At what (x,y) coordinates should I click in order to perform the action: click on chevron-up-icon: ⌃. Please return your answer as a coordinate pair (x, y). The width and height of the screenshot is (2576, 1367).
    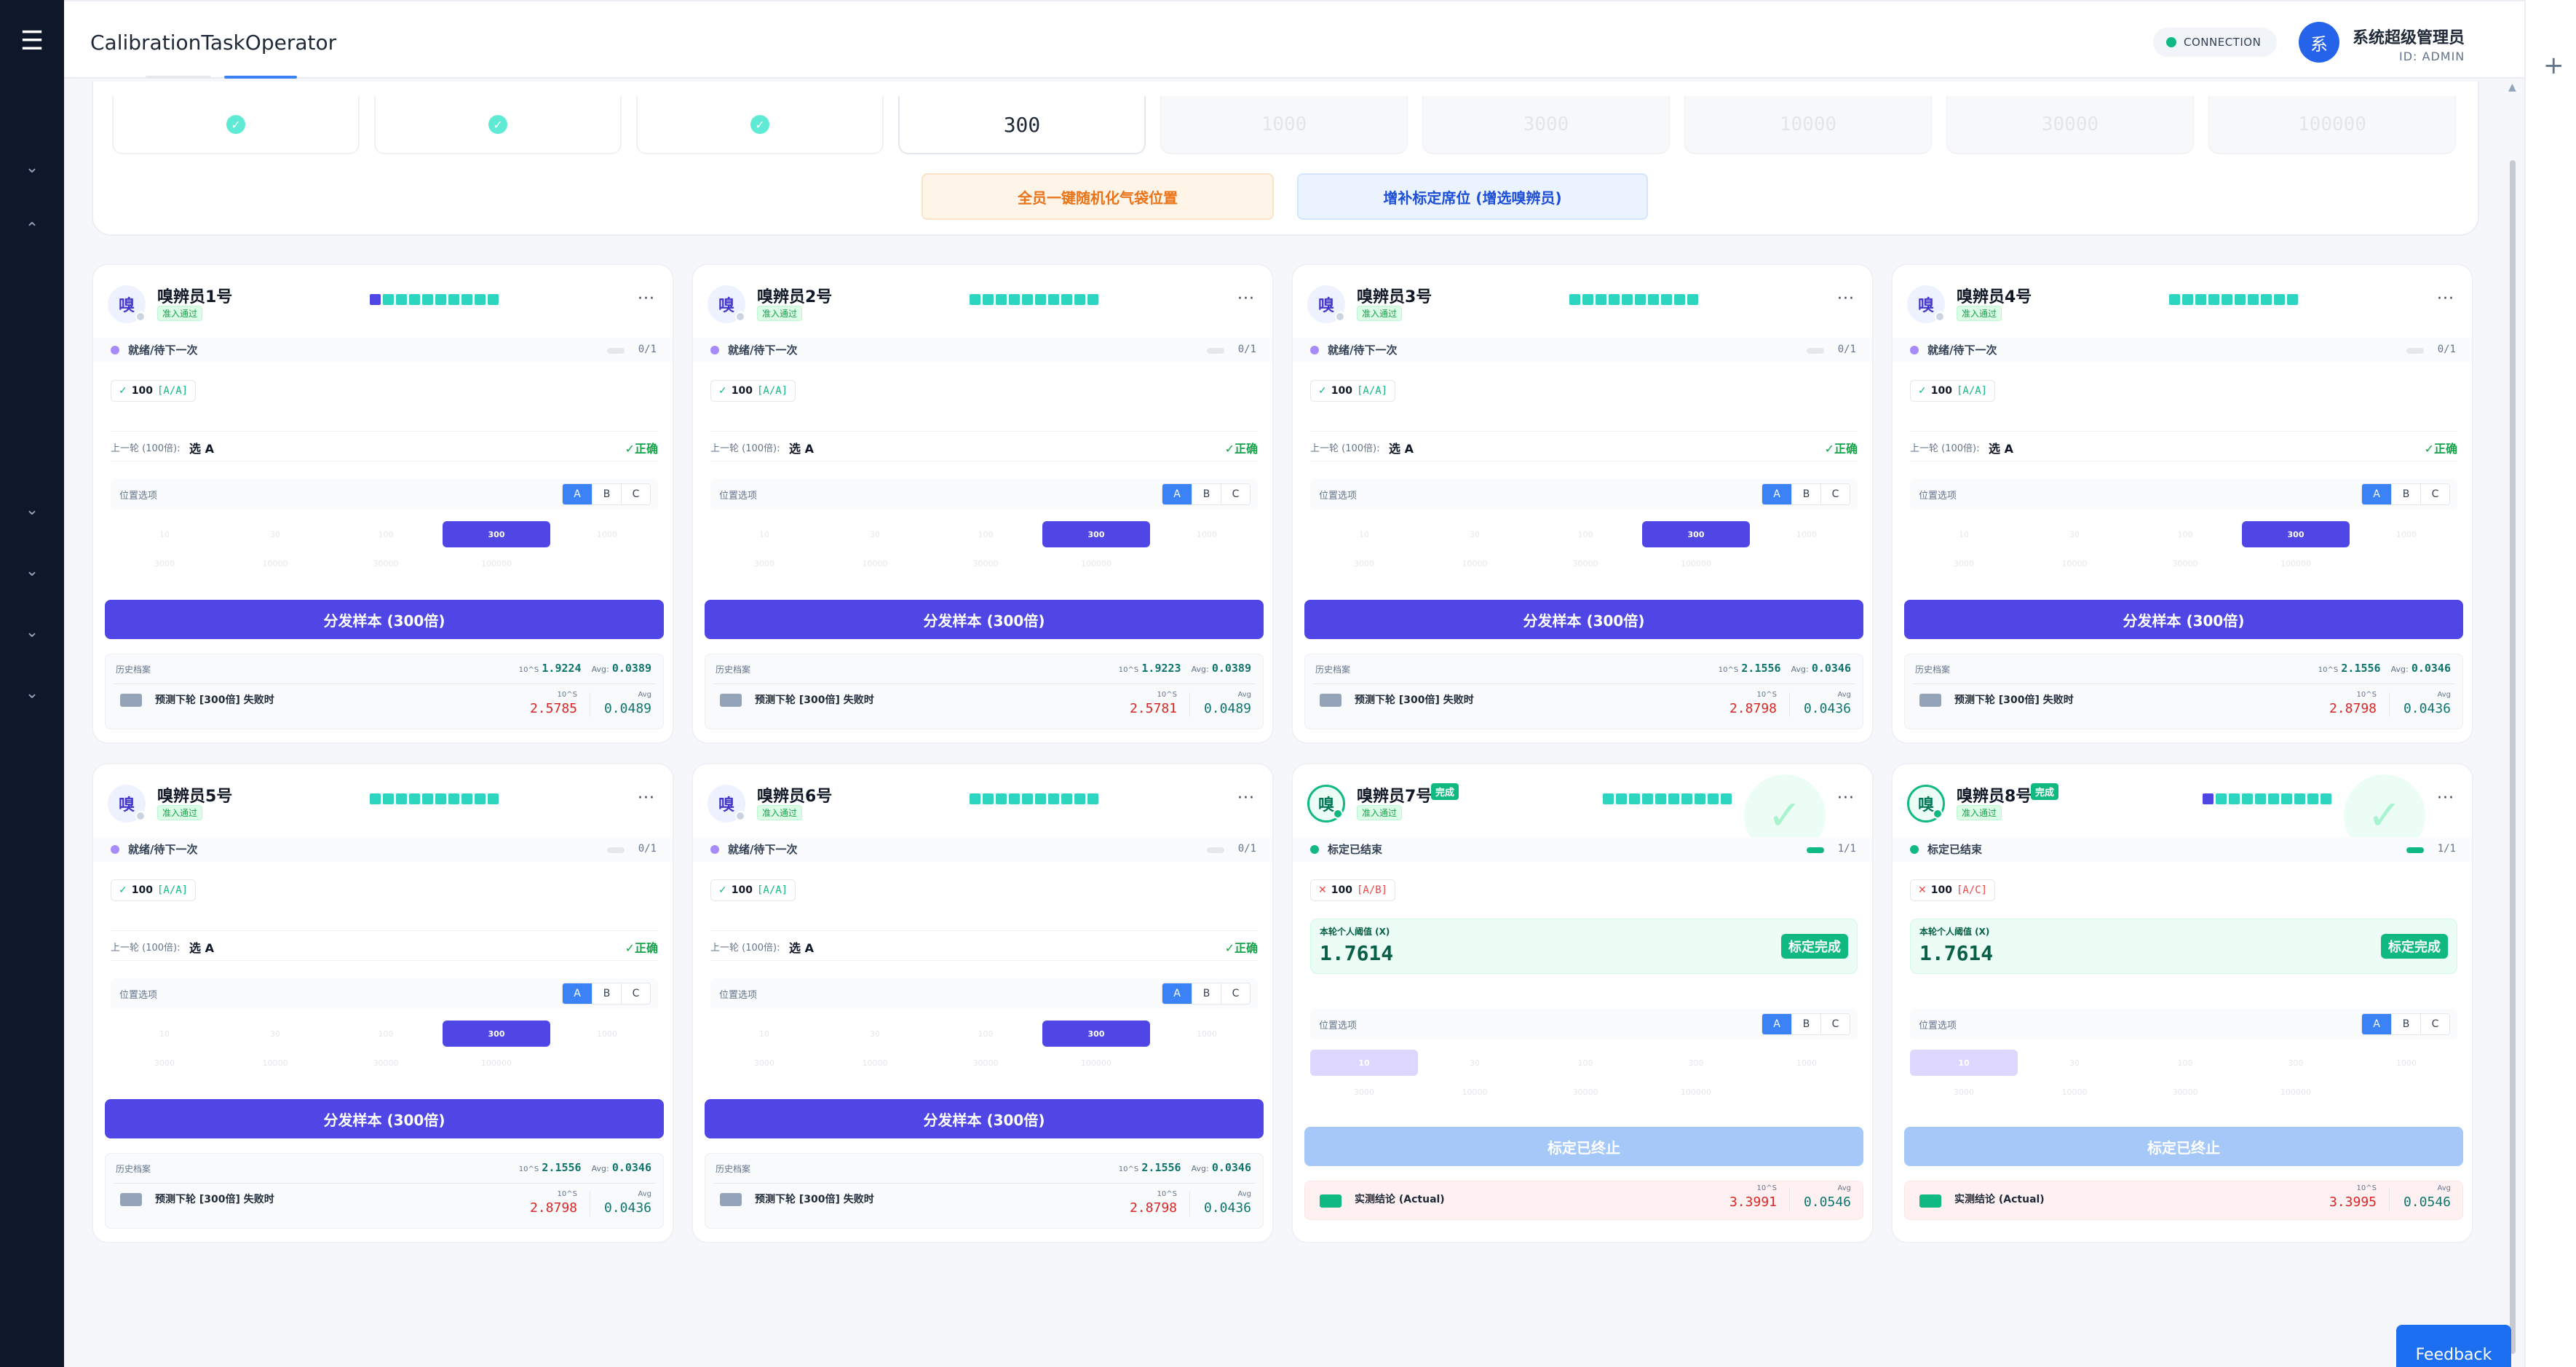
    Looking at the image, I should click on (32, 229).